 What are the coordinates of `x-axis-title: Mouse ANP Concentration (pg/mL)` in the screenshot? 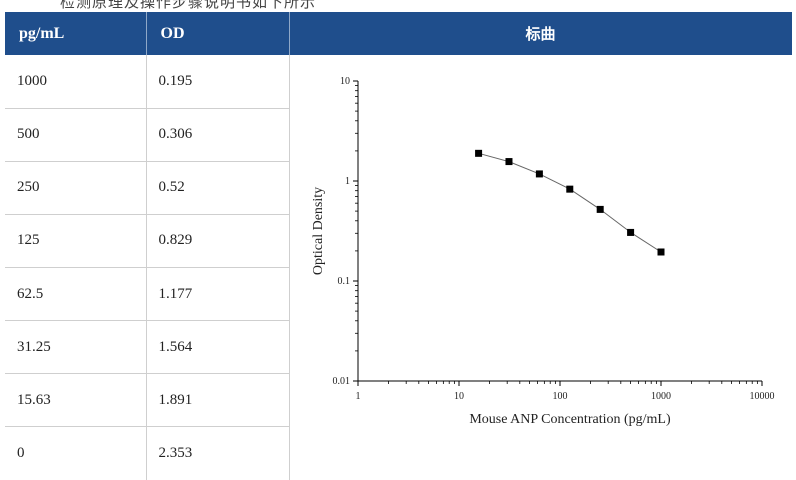 It's located at (570, 419).